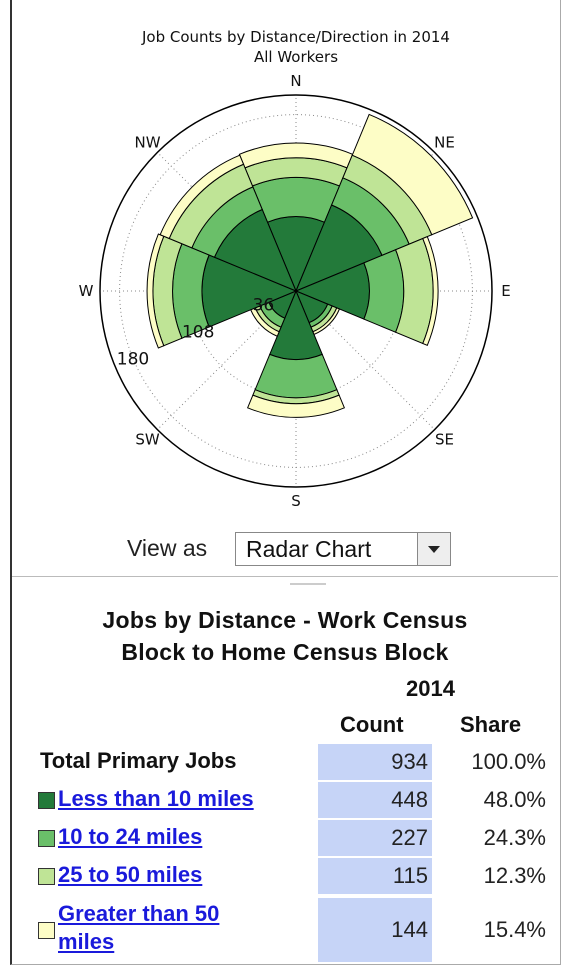  Describe the element at coordinates (444, 439) in the screenshot. I see `direction-label: SE` at that location.